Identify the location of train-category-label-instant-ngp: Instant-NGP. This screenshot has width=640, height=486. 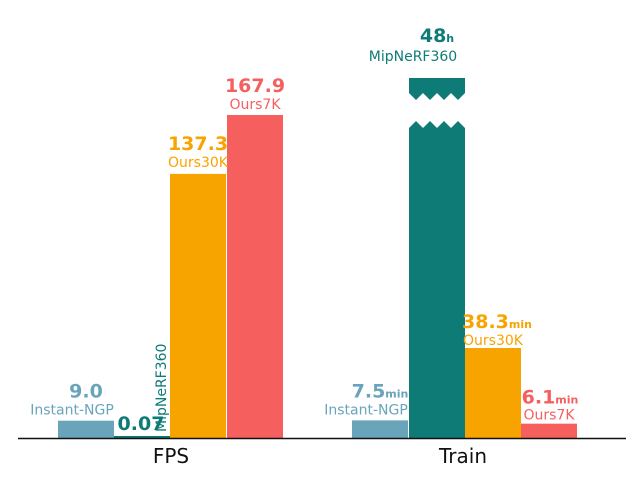
(366, 410).